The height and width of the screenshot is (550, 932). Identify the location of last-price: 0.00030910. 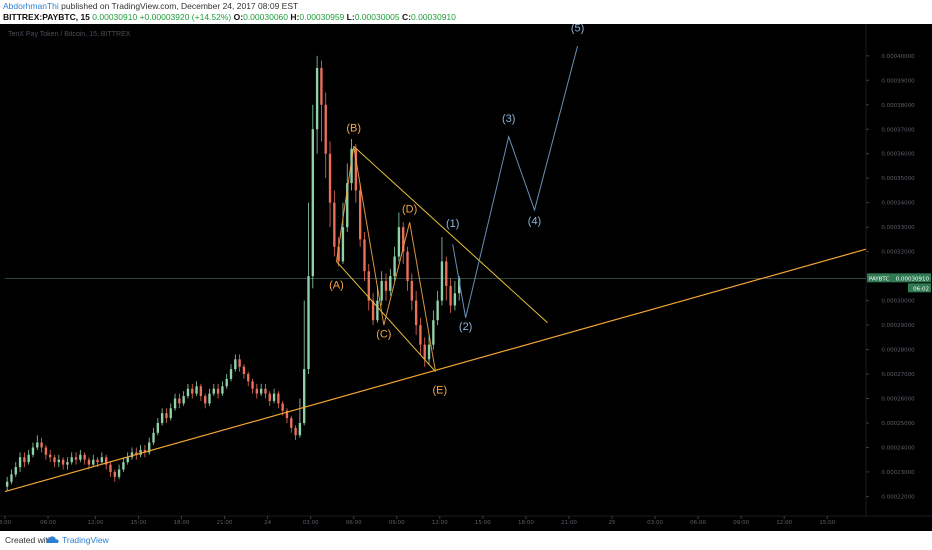
(115, 17).